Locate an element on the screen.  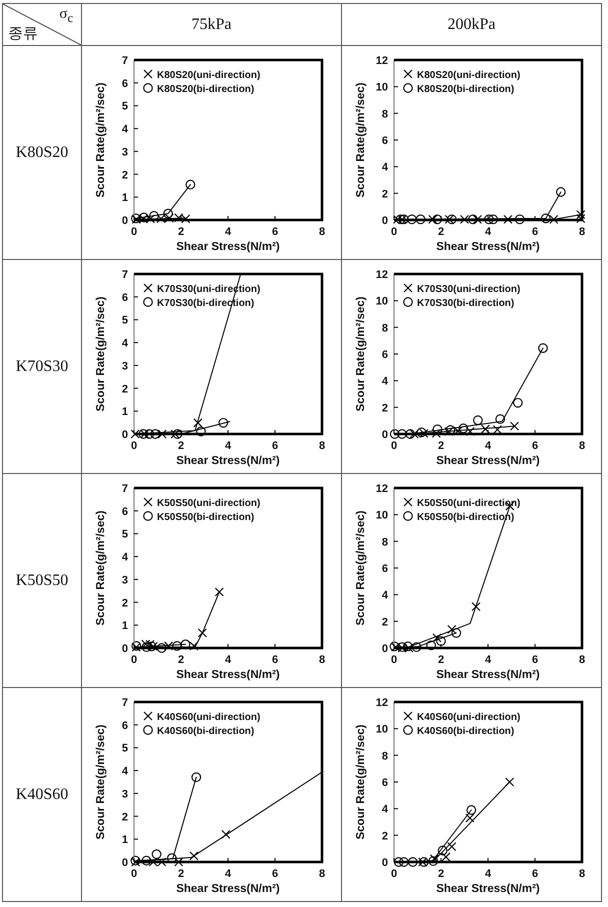
text: σ$_{c}$ is located at coordinates (66, 16).